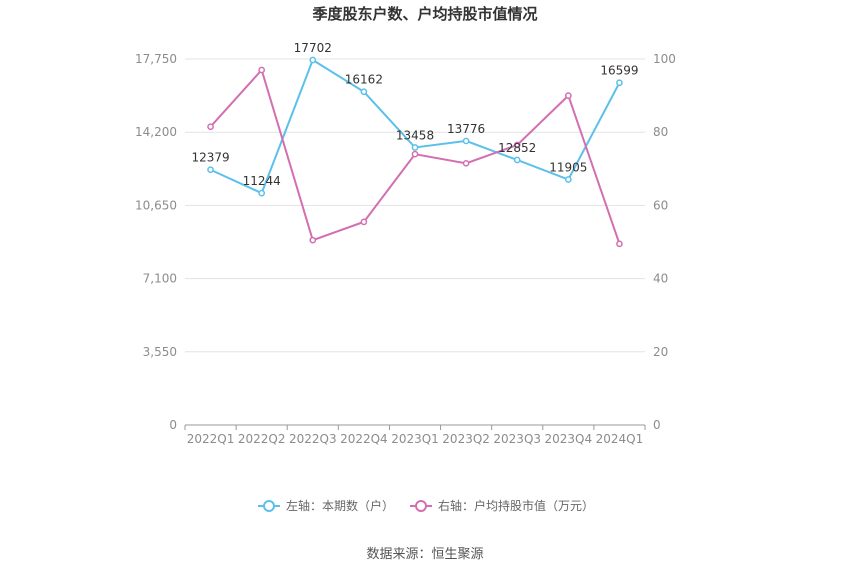 This screenshot has height=575, width=850. What do you see at coordinates (660, 279) in the screenshot?
I see `right-tick-label: 40` at bounding box center [660, 279].